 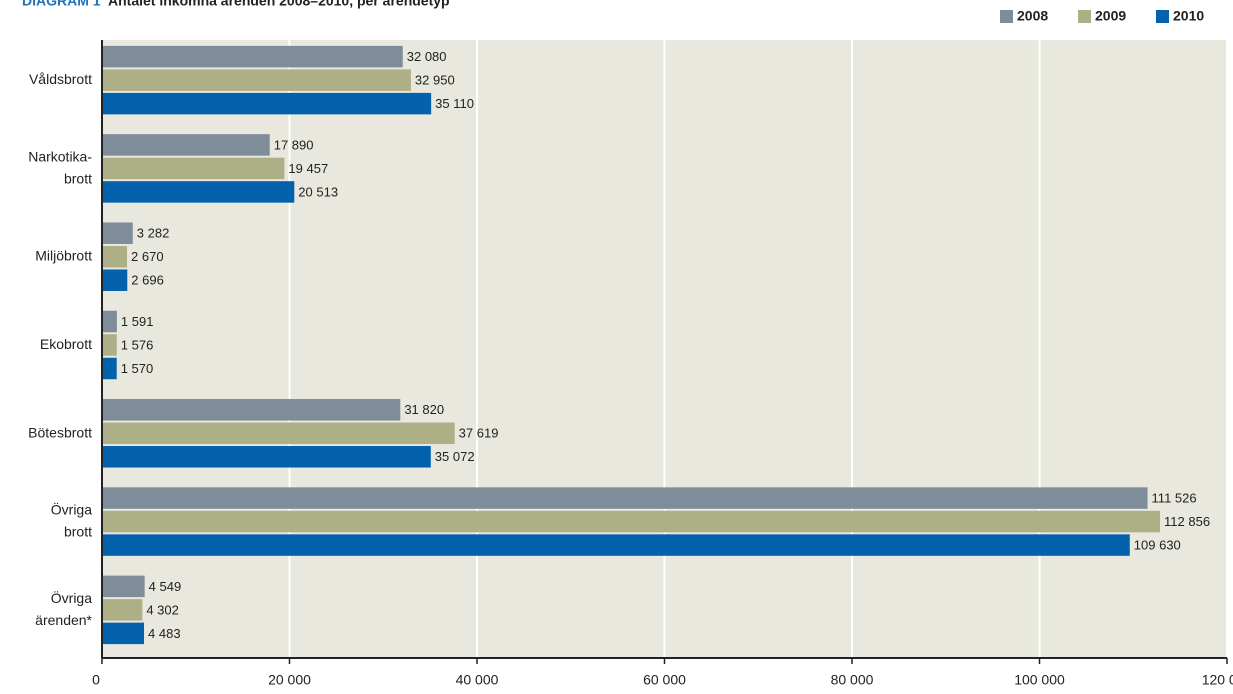 What do you see at coordinates (96, 680) in the screenshot?
I see `x-tick-label: 0` at bounding box center [96, 680].